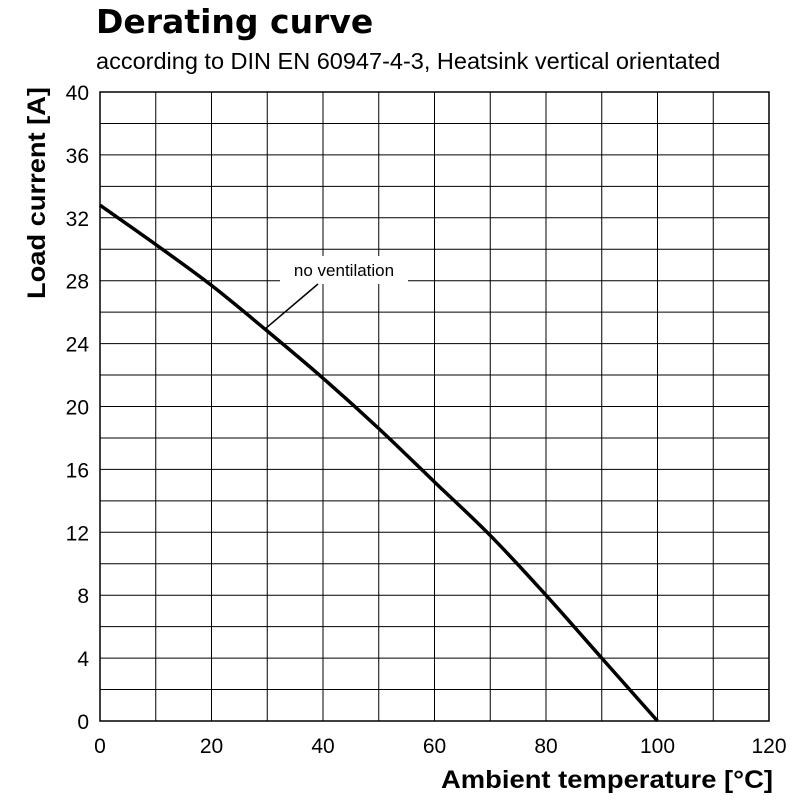 This screenshot has width=800, height=800. I want to click on x-tick-label: 40, so click(322, 746).